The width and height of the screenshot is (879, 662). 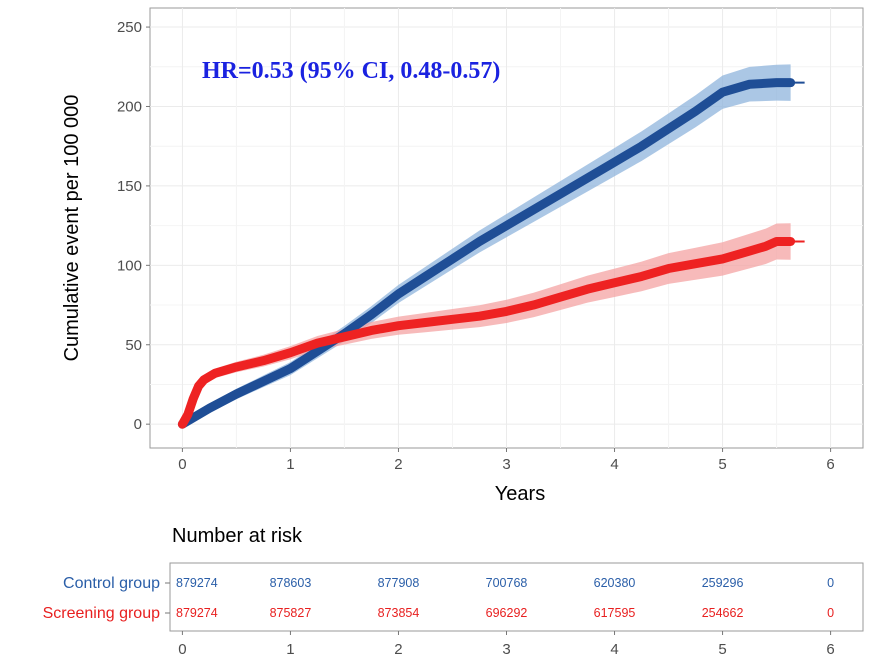 I want to click on screening-group-risk-count: 254662, so click(x=723, y=613).